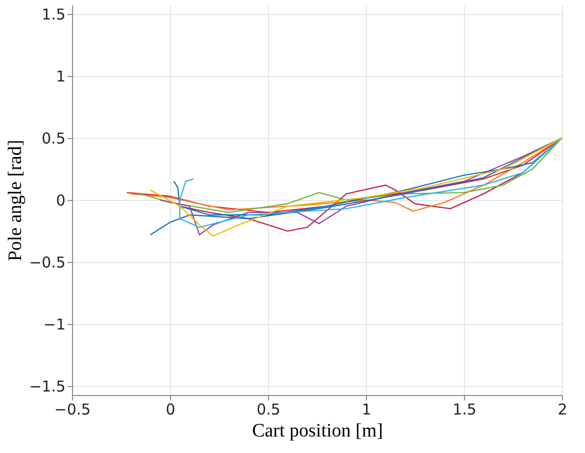 Image resolution: width=585 pixels, height=453 pixels. Describe the element at coordinates (268, 409) in the screenshot. I see `x-tick-label: 0.5` at that location.